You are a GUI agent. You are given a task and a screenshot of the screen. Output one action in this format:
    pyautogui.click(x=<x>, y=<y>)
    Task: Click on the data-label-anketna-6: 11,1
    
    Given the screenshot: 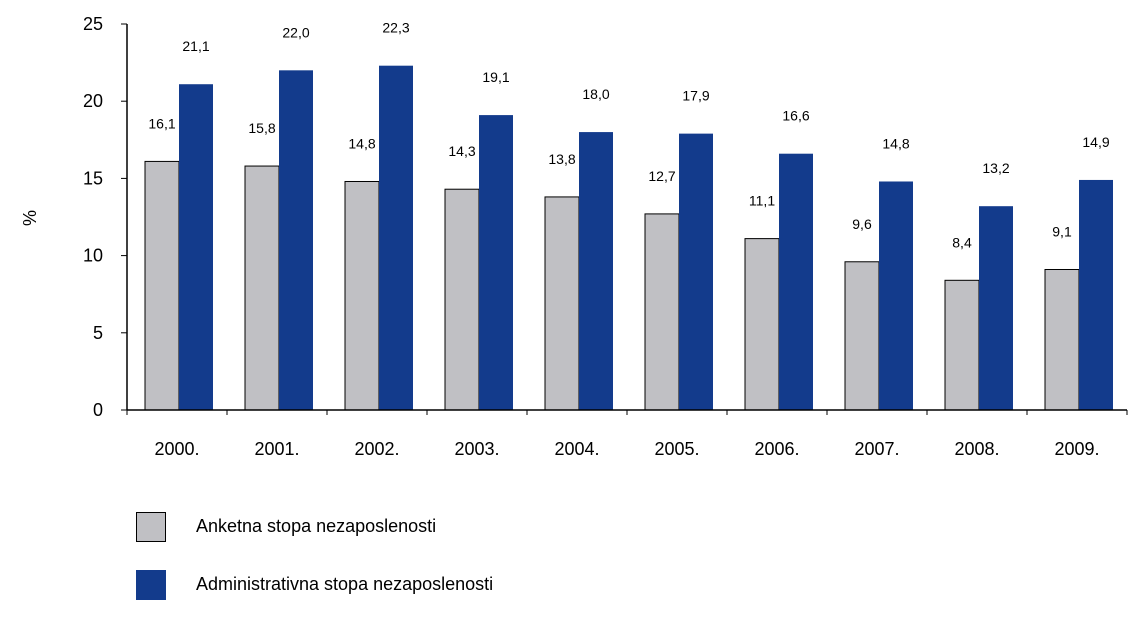 What is the action you would take?
    pyautogui.click(x=762, y=201)
    